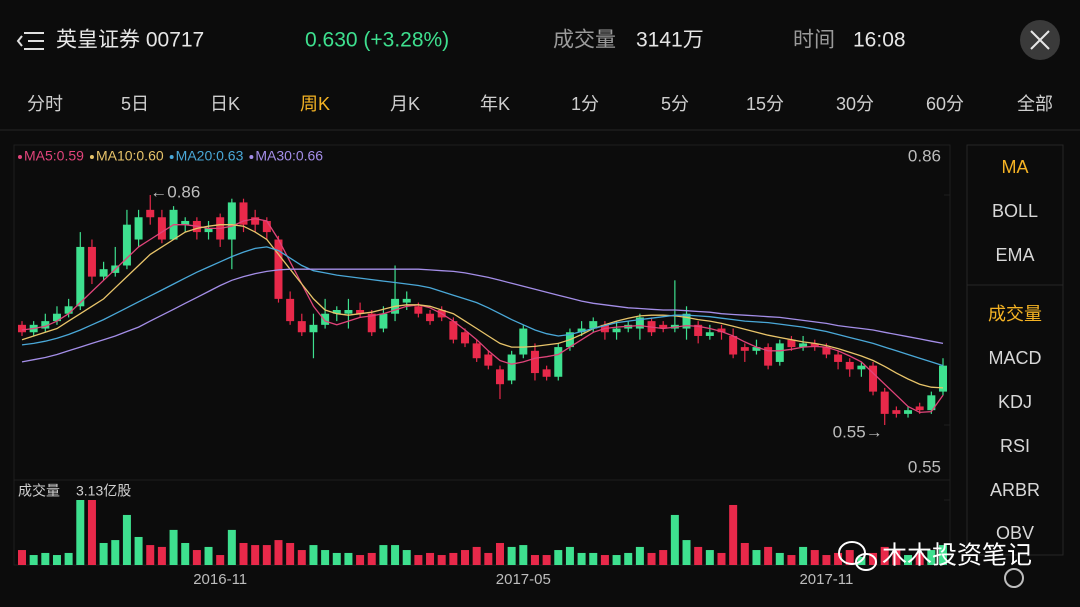  What do you see at coordinates (45, 104) in the screenshot?
I see `period-tab: 分时` at bounding box center [45, 104].